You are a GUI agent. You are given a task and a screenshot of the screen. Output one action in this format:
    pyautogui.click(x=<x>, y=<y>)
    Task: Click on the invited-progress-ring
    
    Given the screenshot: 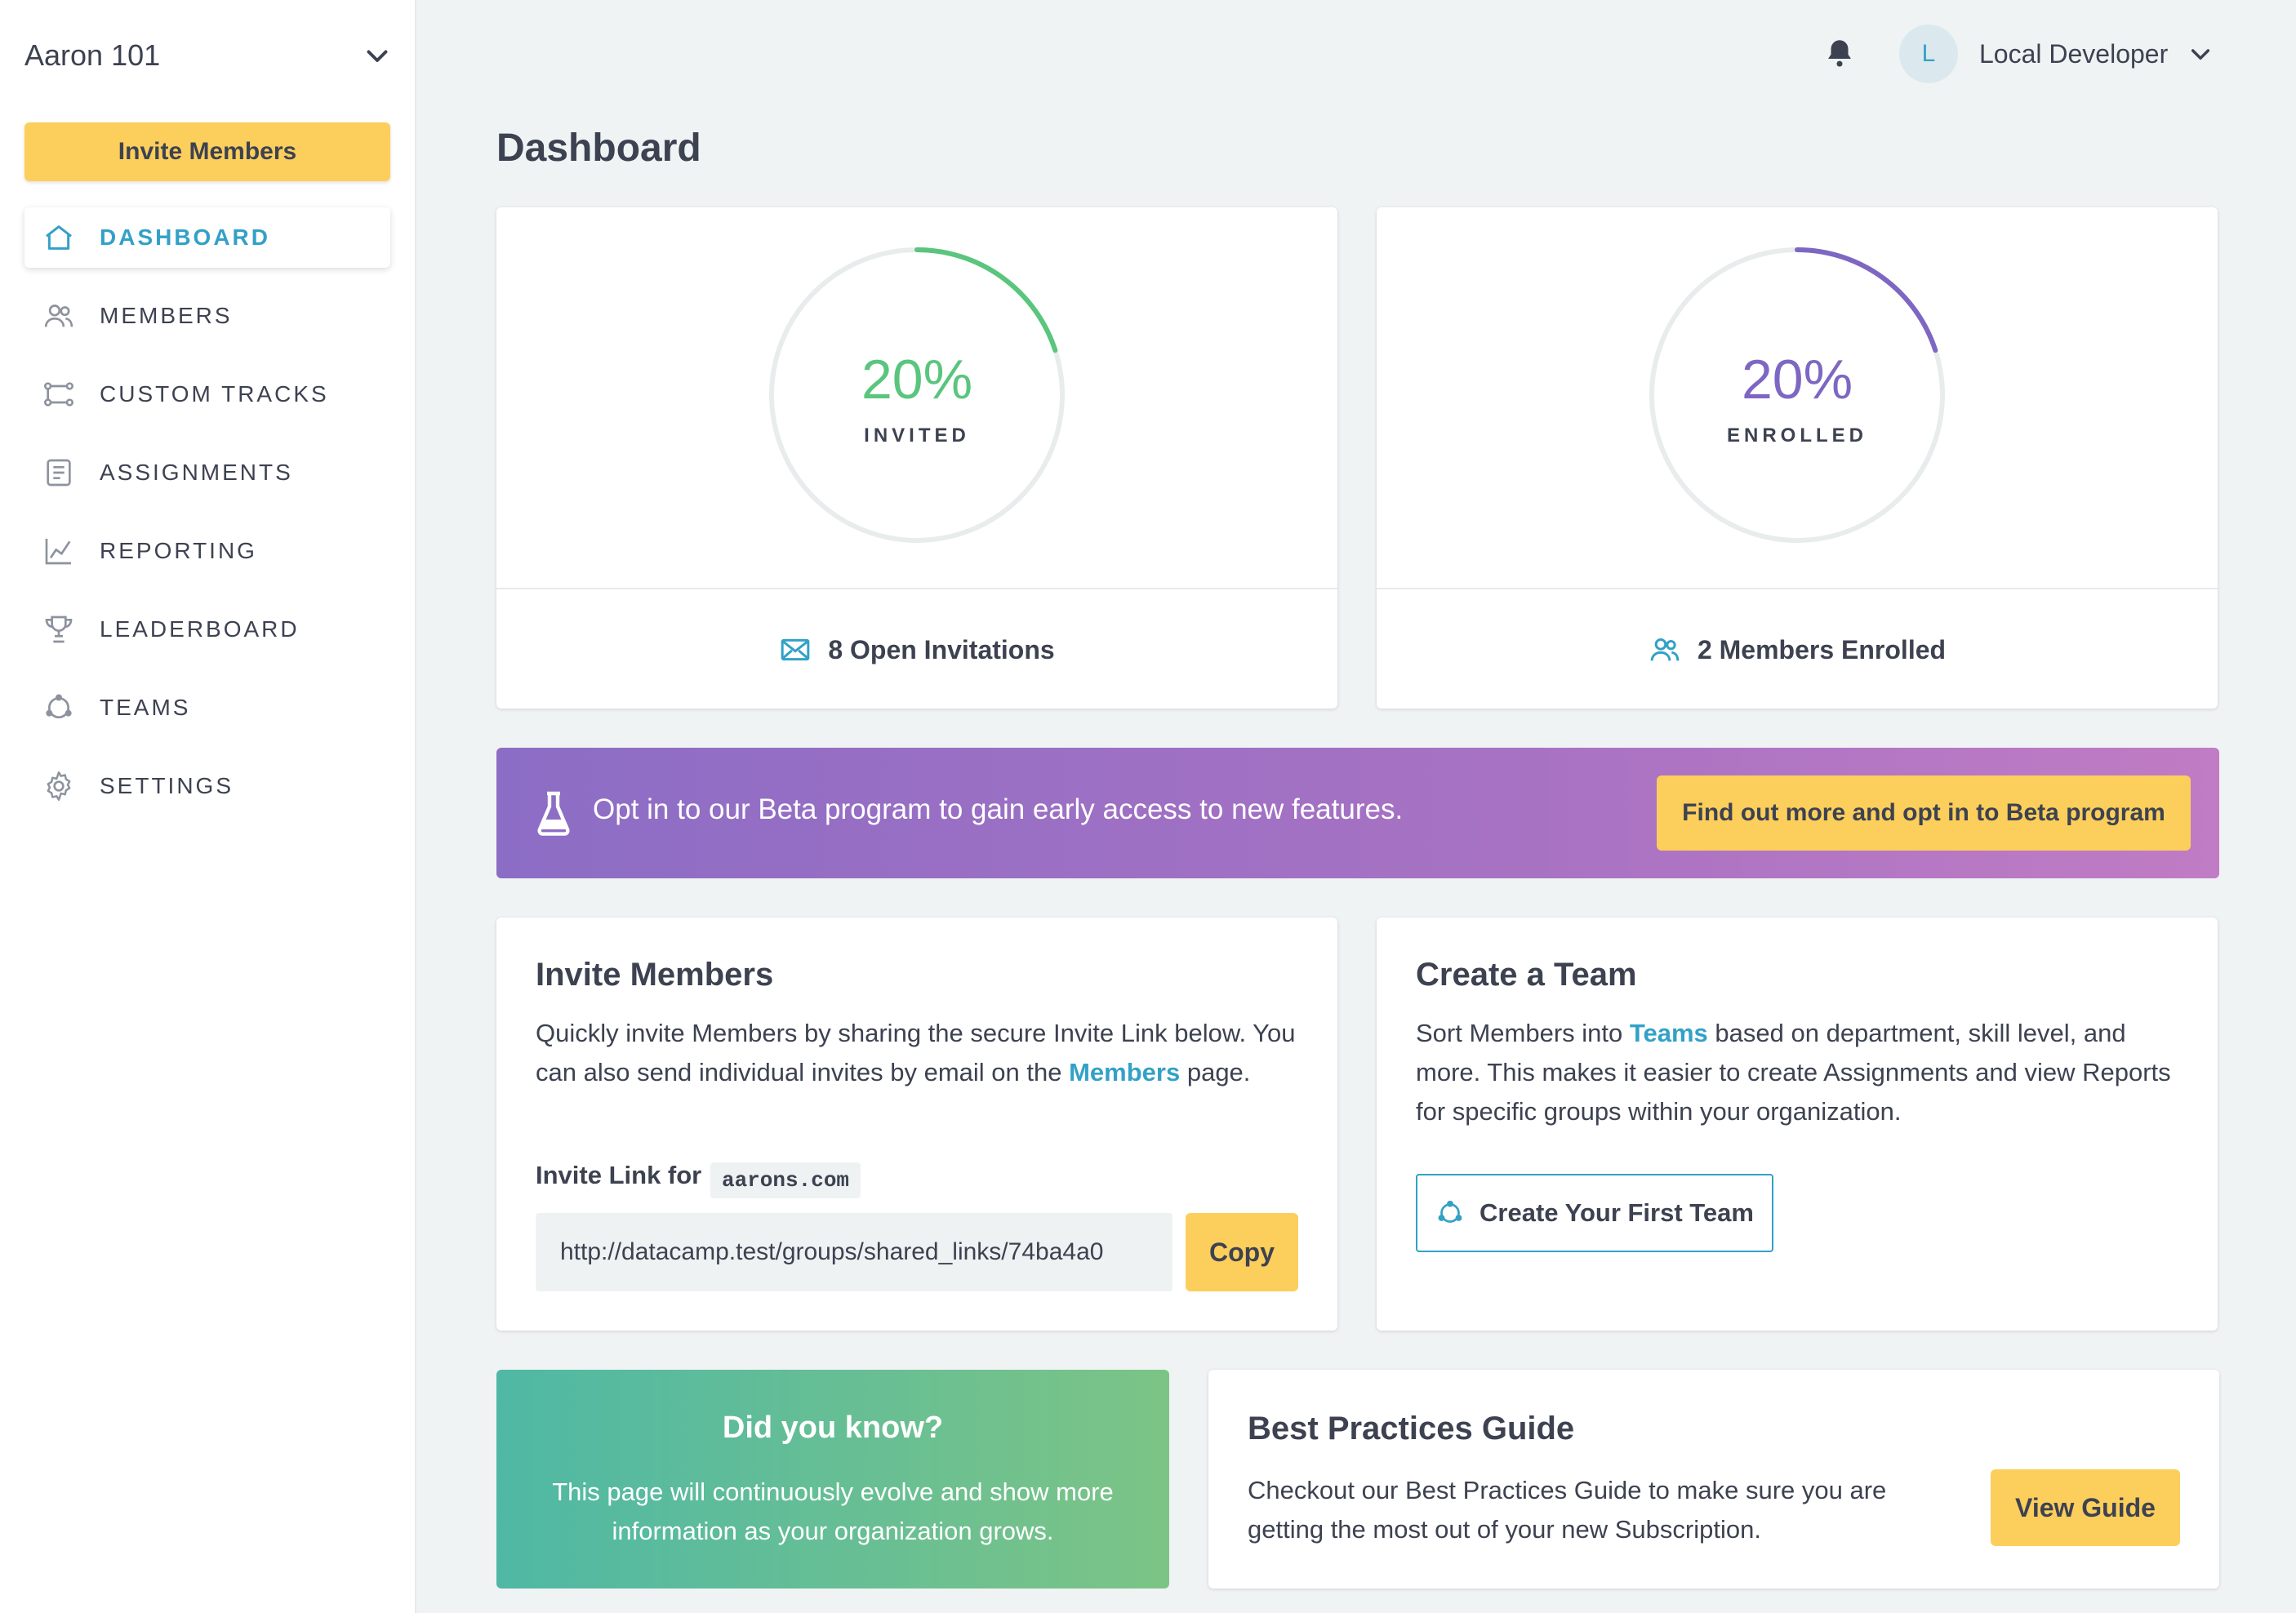 What is the action you would take?
    pyautogui.click(x=917, y=395)
    